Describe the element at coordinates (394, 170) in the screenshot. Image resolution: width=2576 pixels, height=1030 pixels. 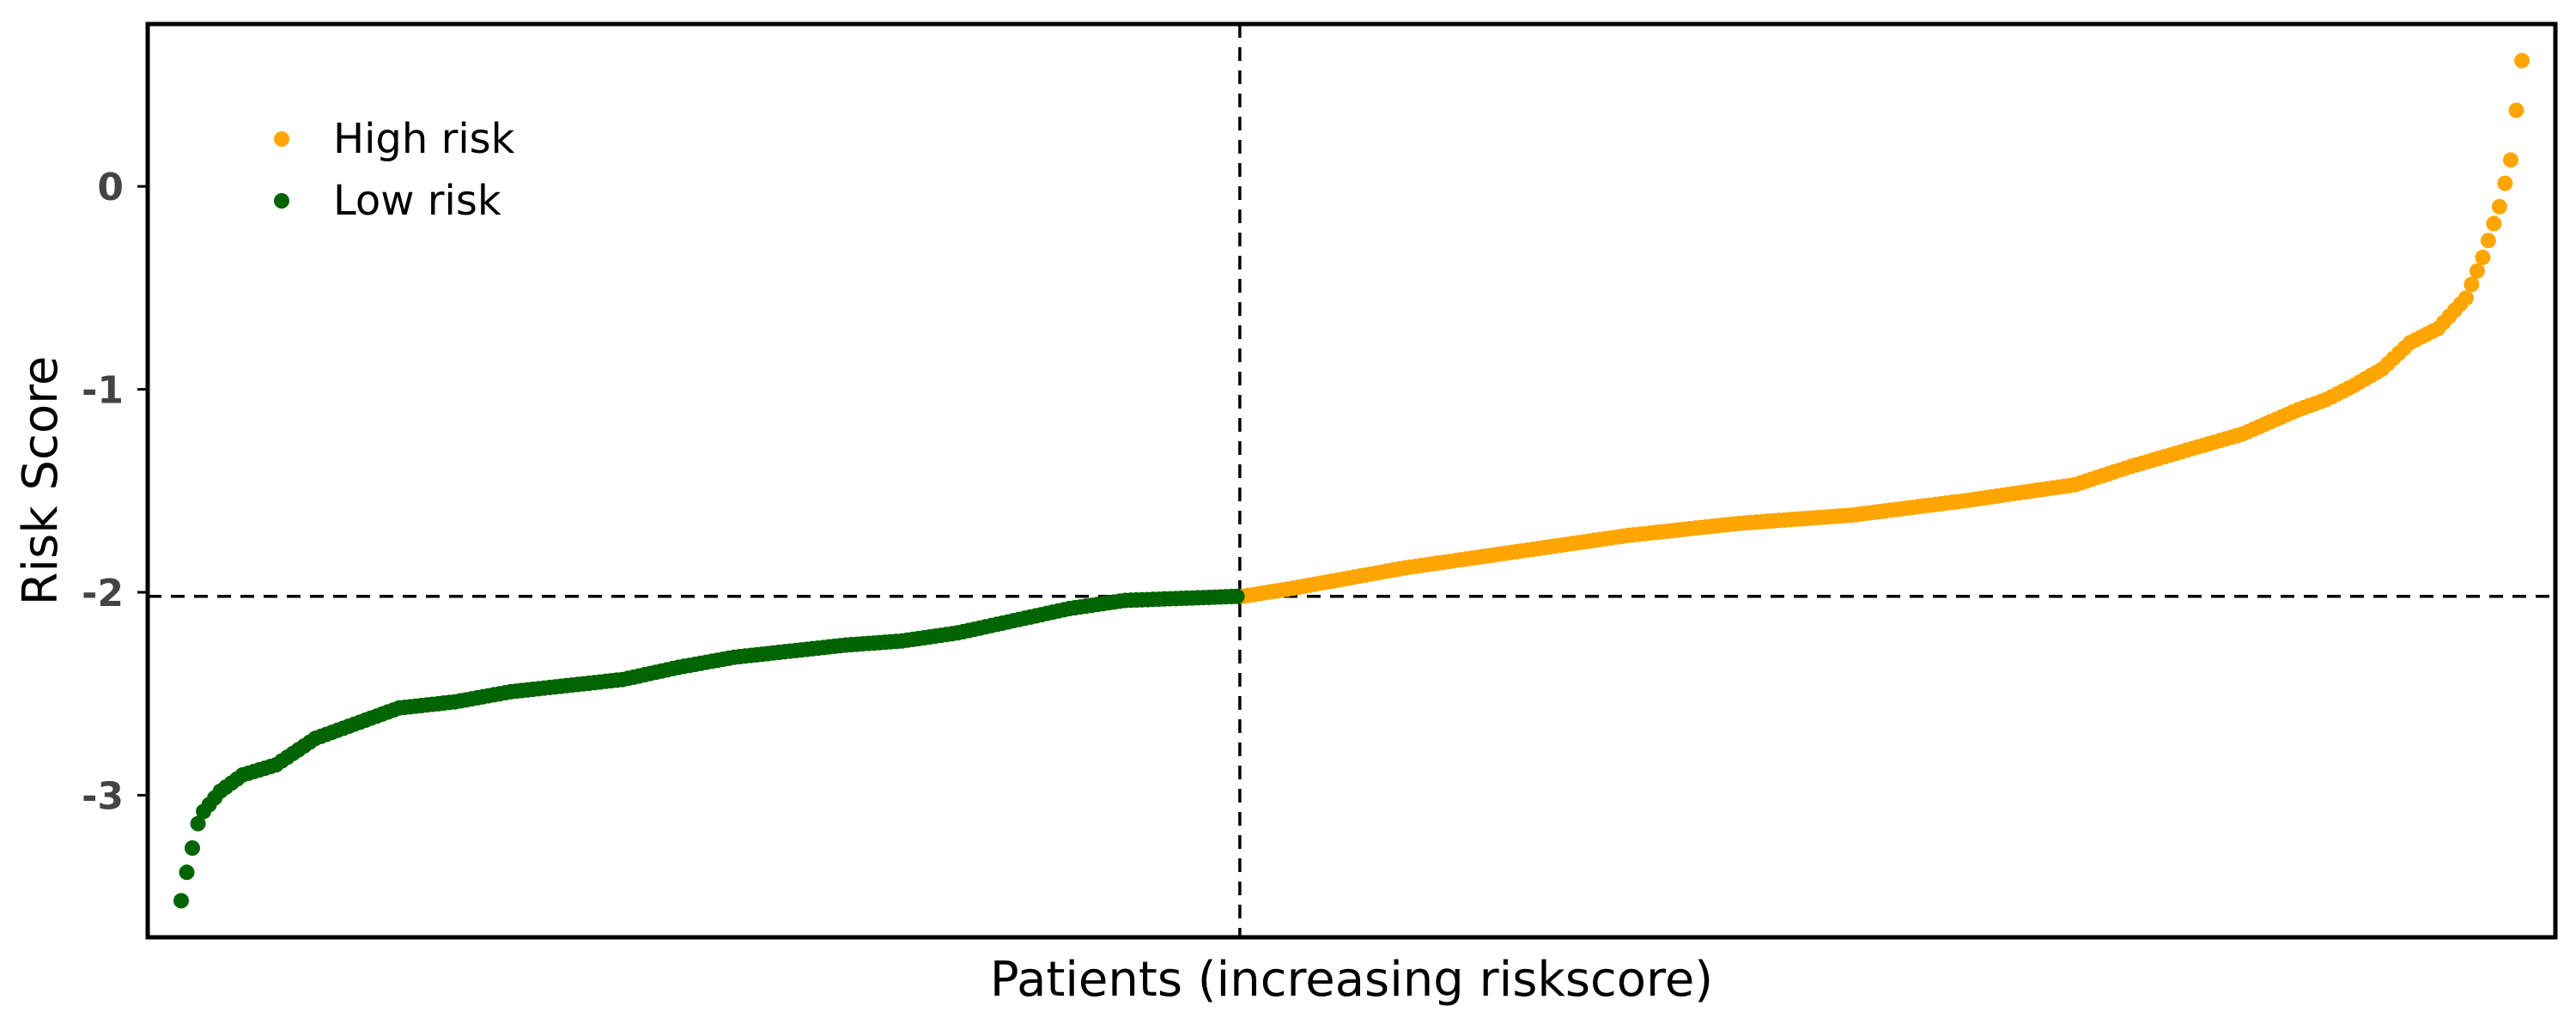
I see `legend: High risk Low risk` at that location.